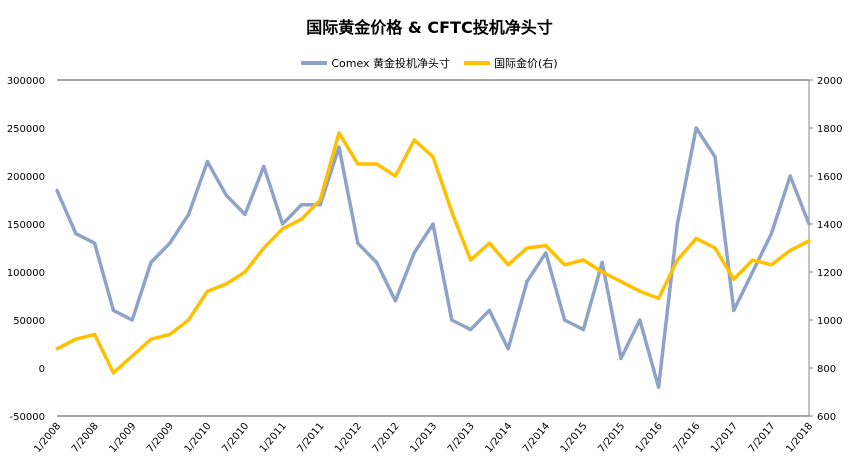 This screenshot has height=469, width=859. Describe the element at coordinates (498, 438) in the screenshot. I see `x-tick-label: 1/2014` at that location.